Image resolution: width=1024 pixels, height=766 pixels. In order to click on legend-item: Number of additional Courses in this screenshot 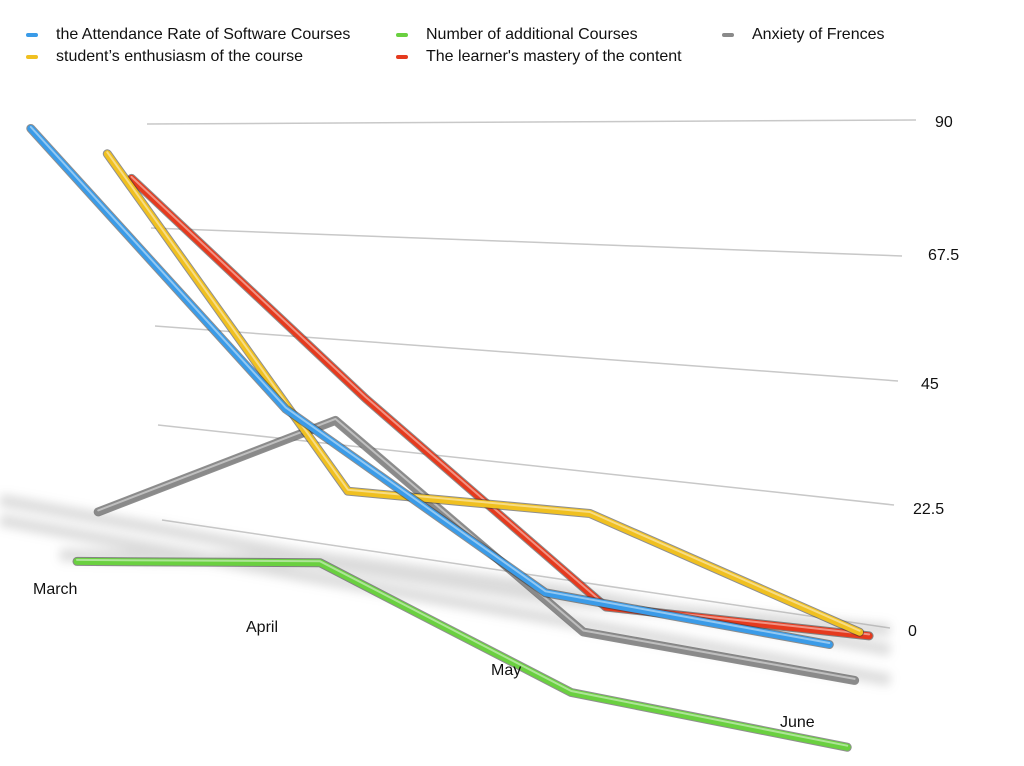, I will do `click(517, 35)`.